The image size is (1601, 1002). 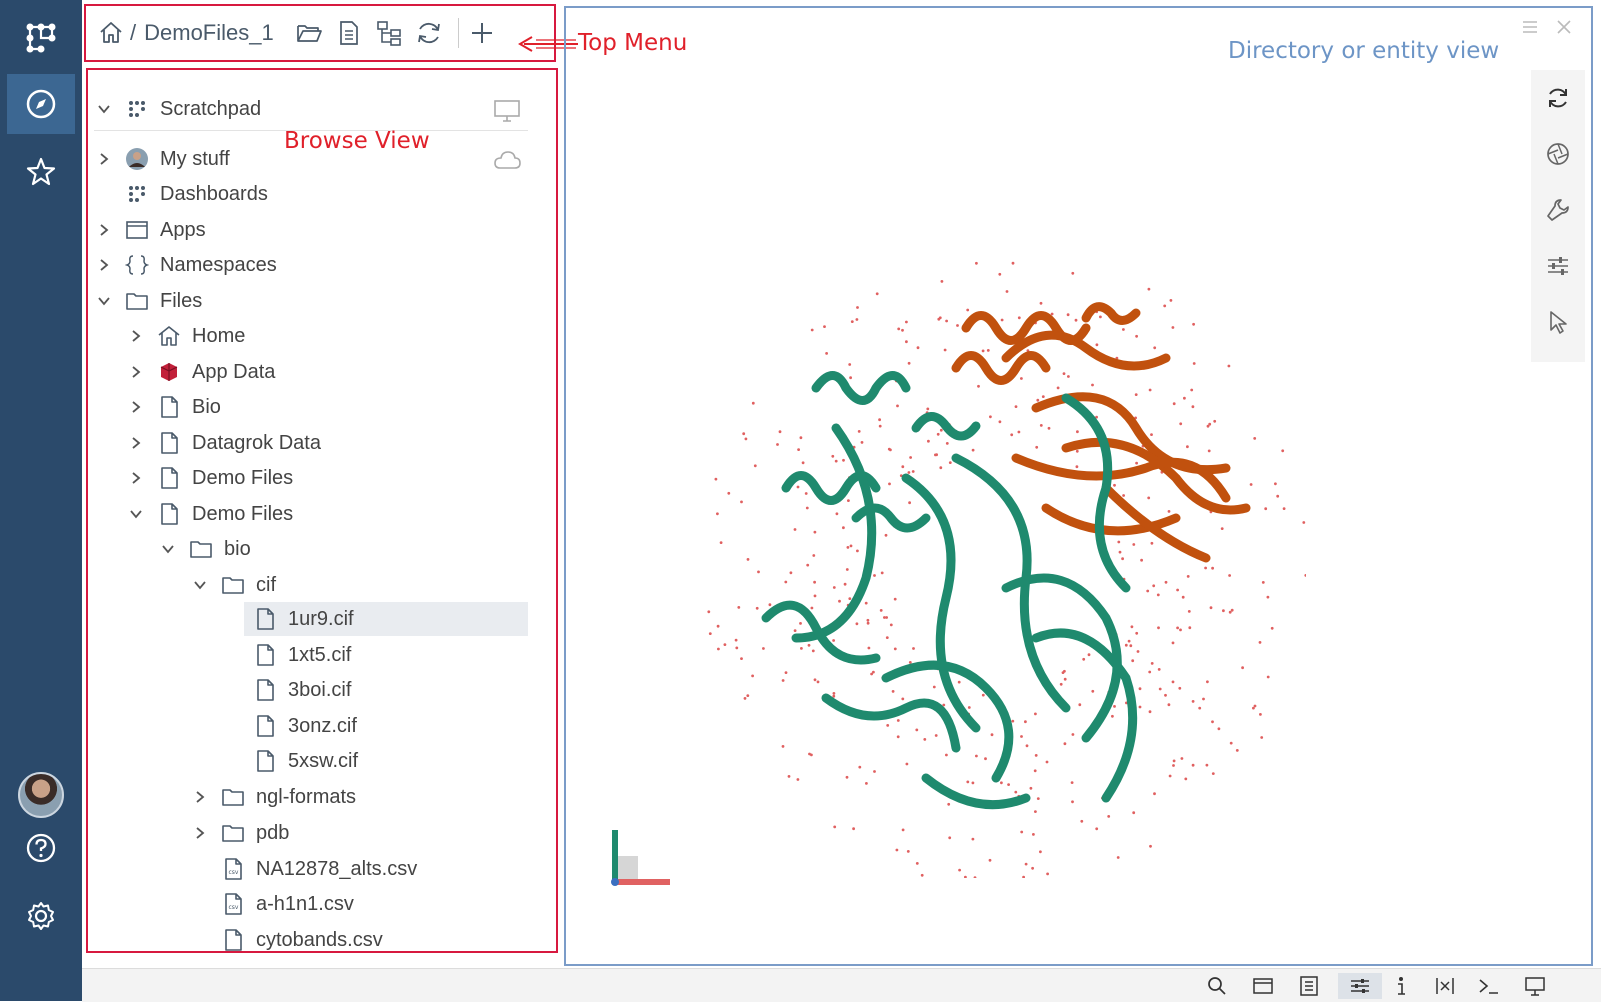 What do you see at coordinates (313, 869) in the screenshot?
I see `tree-item-csv-na12878: csv NA12878_alts.csv` at bounding box center [313, 869].